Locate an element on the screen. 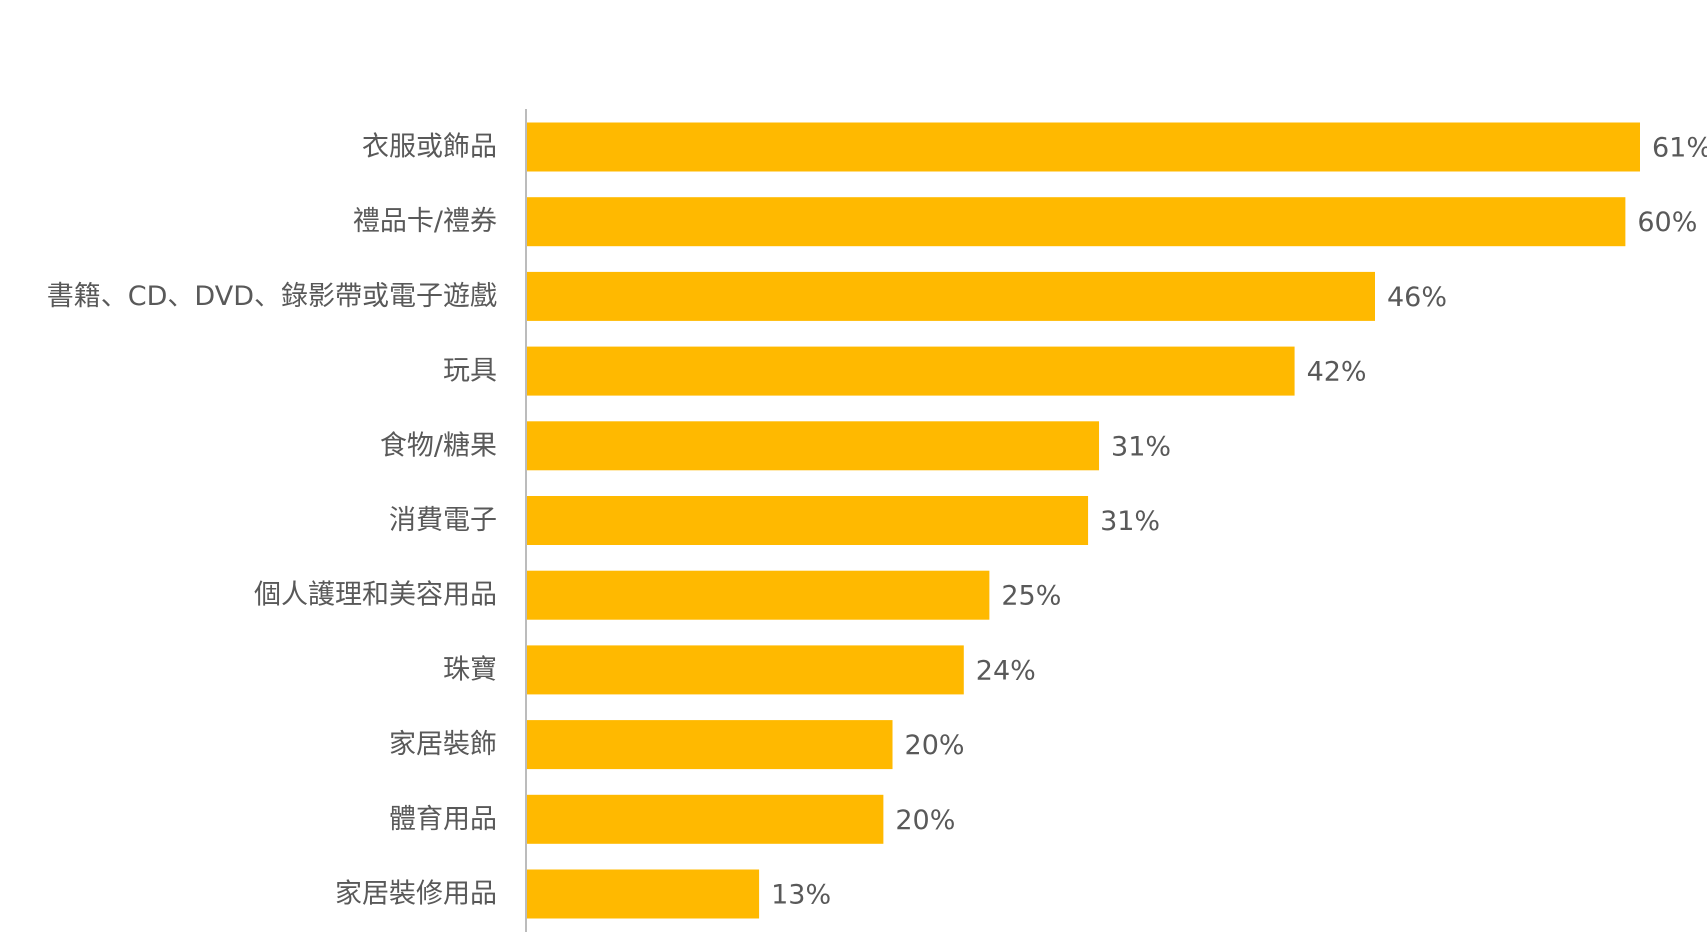 Image resolution: width=1707 pixels, height=936 pixels. category-label: 衣服或飾品 is located at coordinates (429, 147).